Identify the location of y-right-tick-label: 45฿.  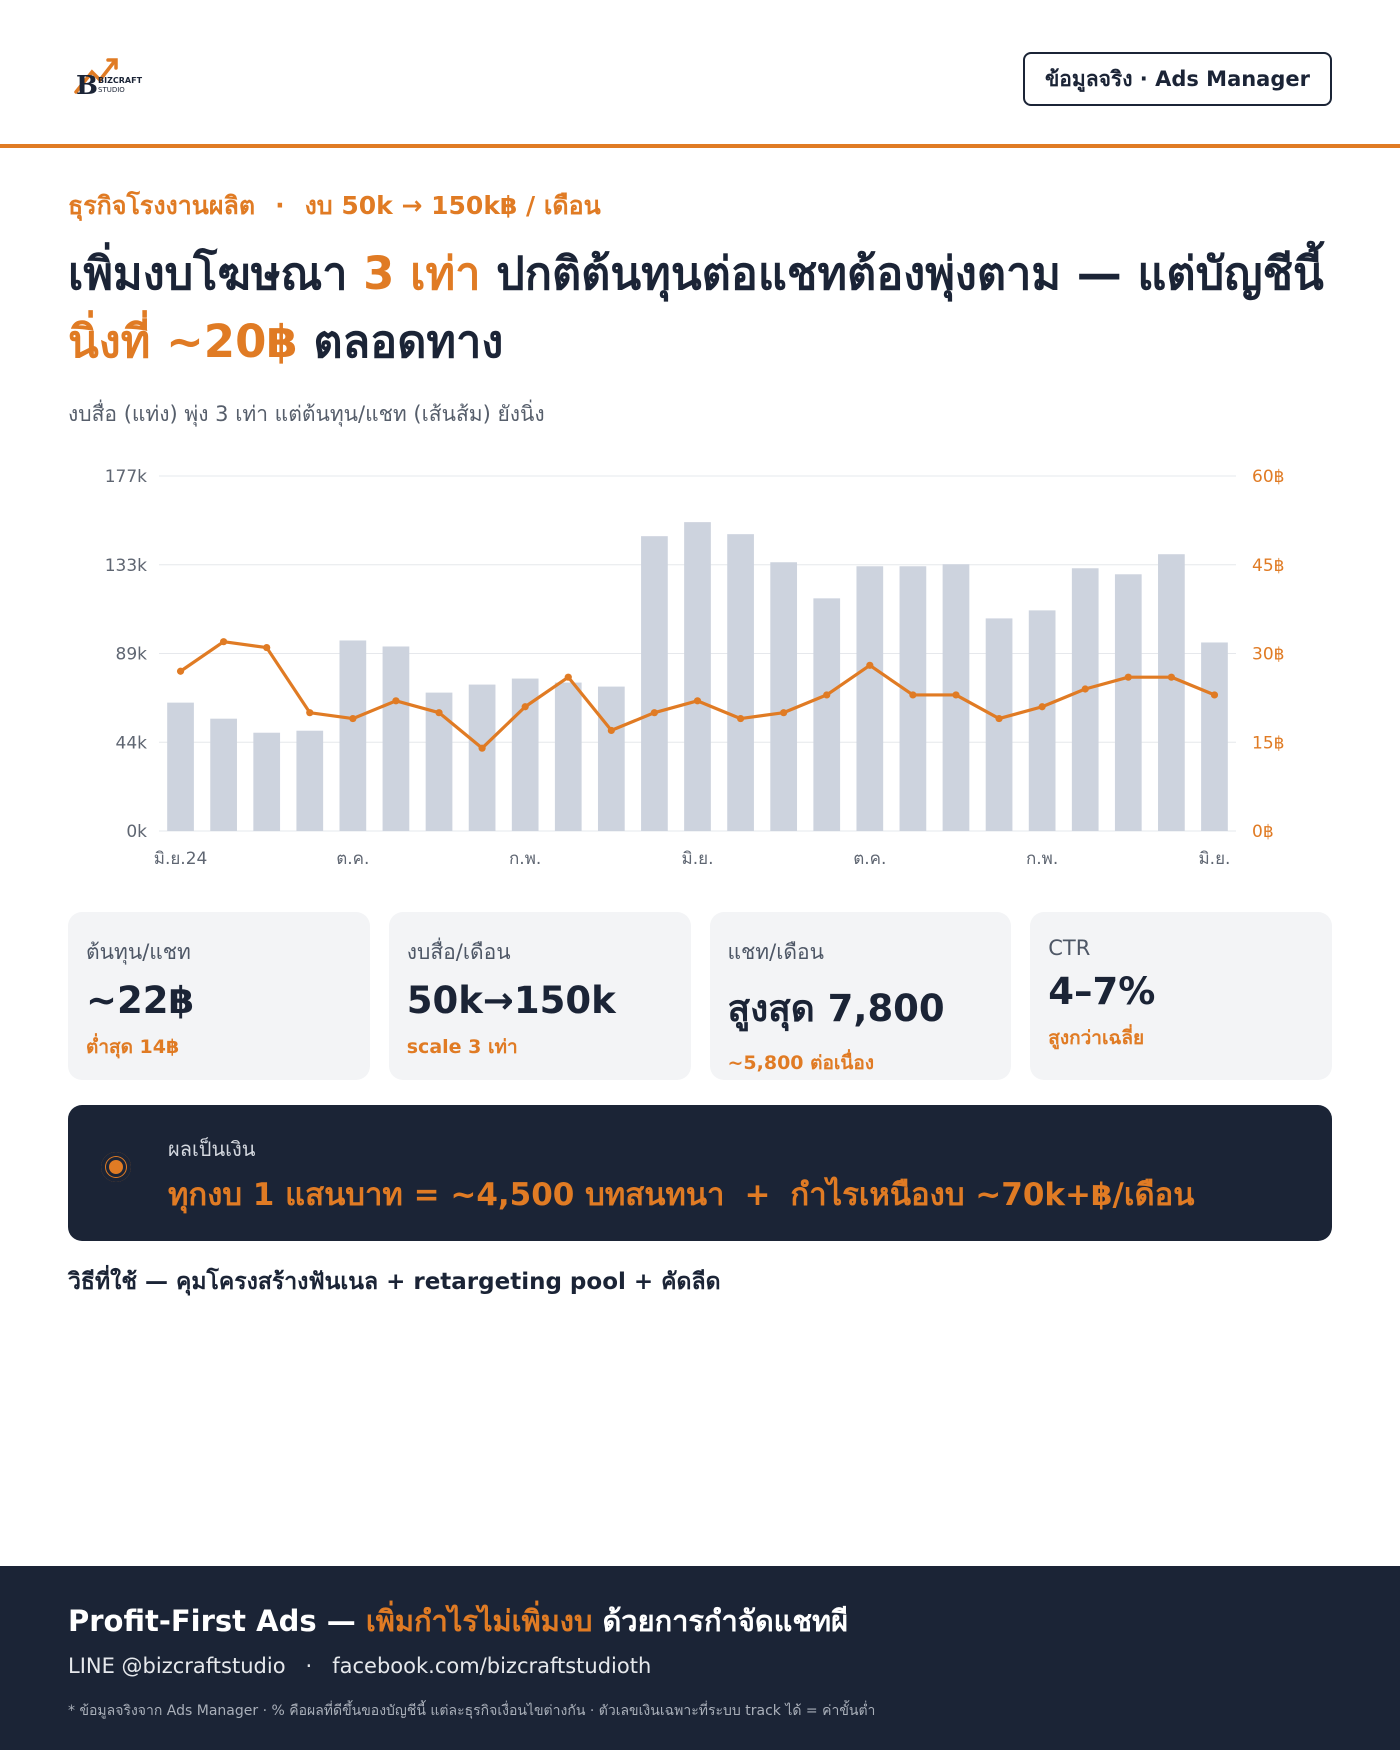
(1268, 566).